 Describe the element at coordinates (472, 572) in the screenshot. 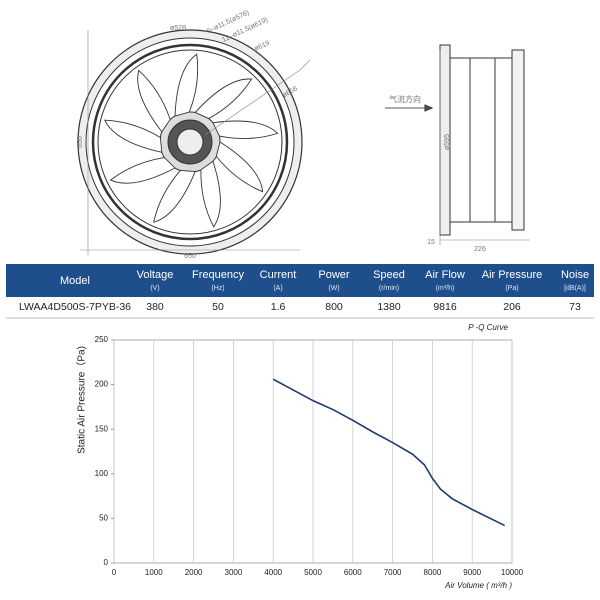

I see `x-tick-label: 9000` at that location.